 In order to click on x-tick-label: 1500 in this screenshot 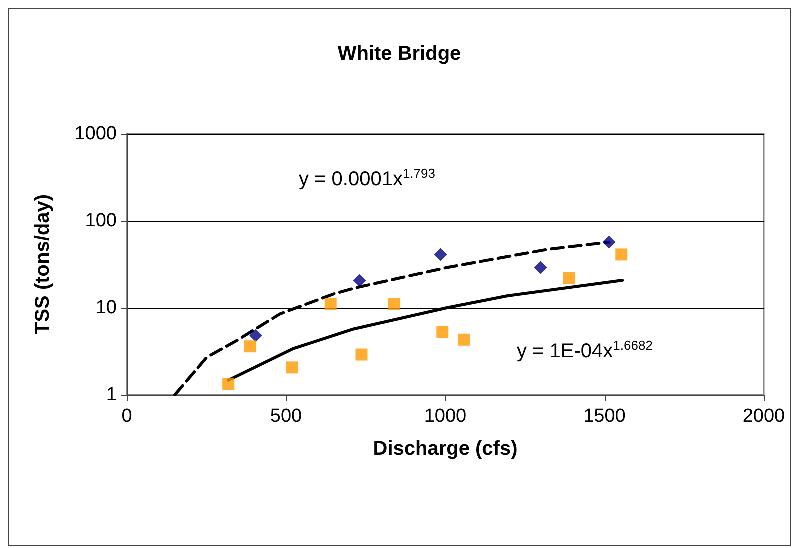, I will do `click(605, 416)`.